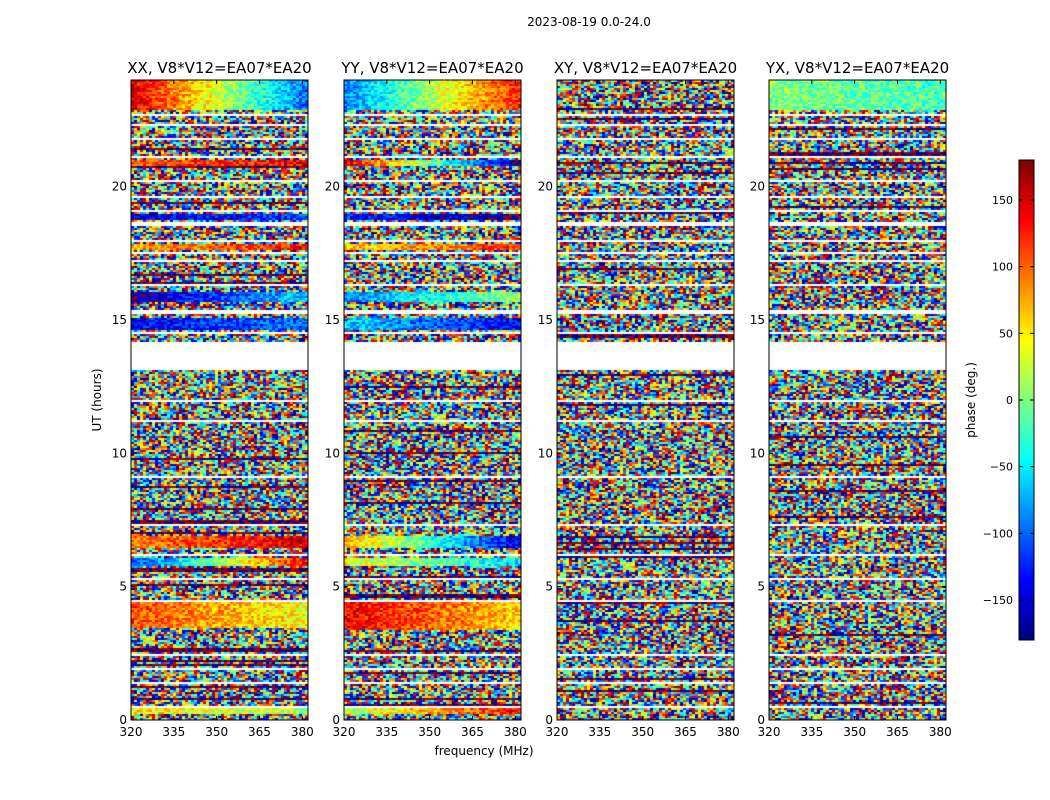 This screenshot has height=800, width=1050. What do you see at coordinates (431, 68) in the screenshot?
I see `panel-title: YY, V8*V12=EA07*EA20` at bounding box center [431, 68].